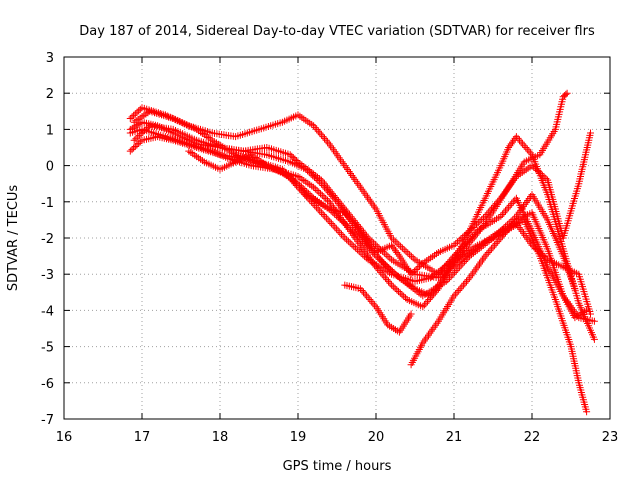 The width and height of the screenshot is (640, 480). What do you see at coordinates (532, 437) in the screenshot?
I see `x-tick-label: 22` at bounding box center [532, 437].